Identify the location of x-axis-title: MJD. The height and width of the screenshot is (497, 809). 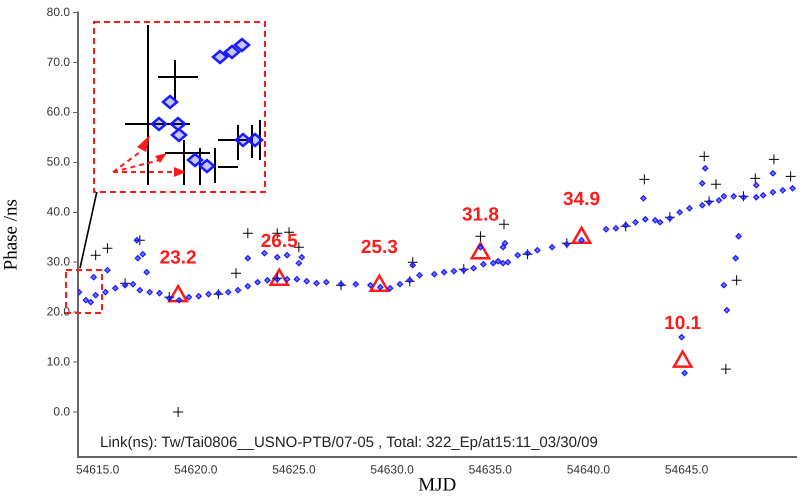
(437, 485).